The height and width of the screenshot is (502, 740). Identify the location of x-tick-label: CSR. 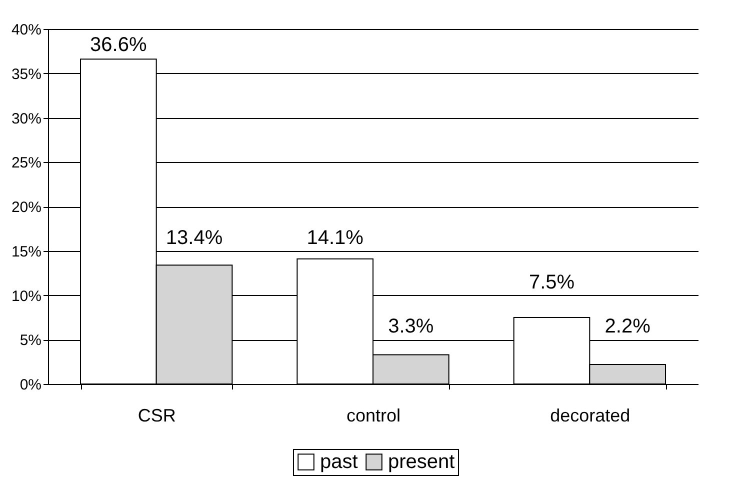
(157, 416).